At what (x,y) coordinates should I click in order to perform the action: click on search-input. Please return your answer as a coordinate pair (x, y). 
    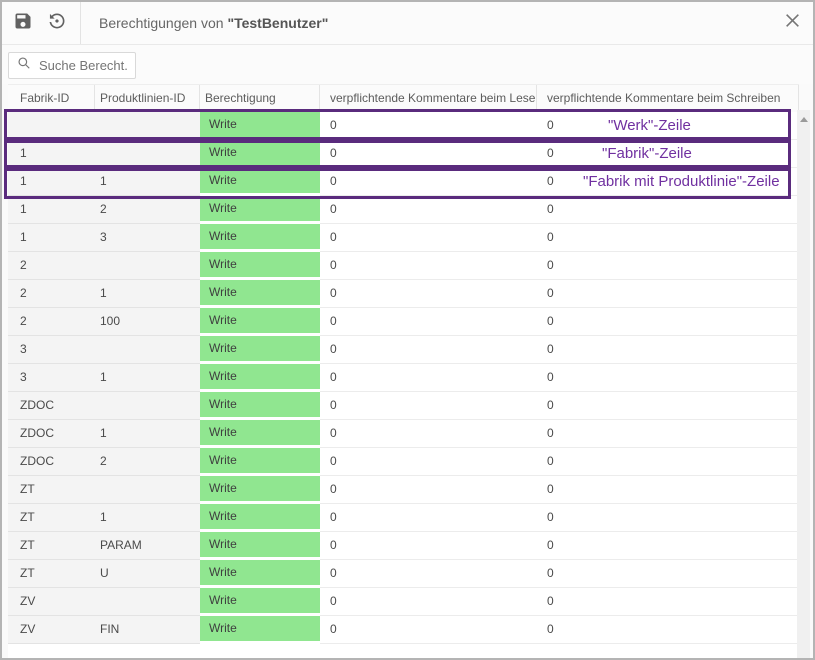
    Looking at the image, I should click on (83, 65).